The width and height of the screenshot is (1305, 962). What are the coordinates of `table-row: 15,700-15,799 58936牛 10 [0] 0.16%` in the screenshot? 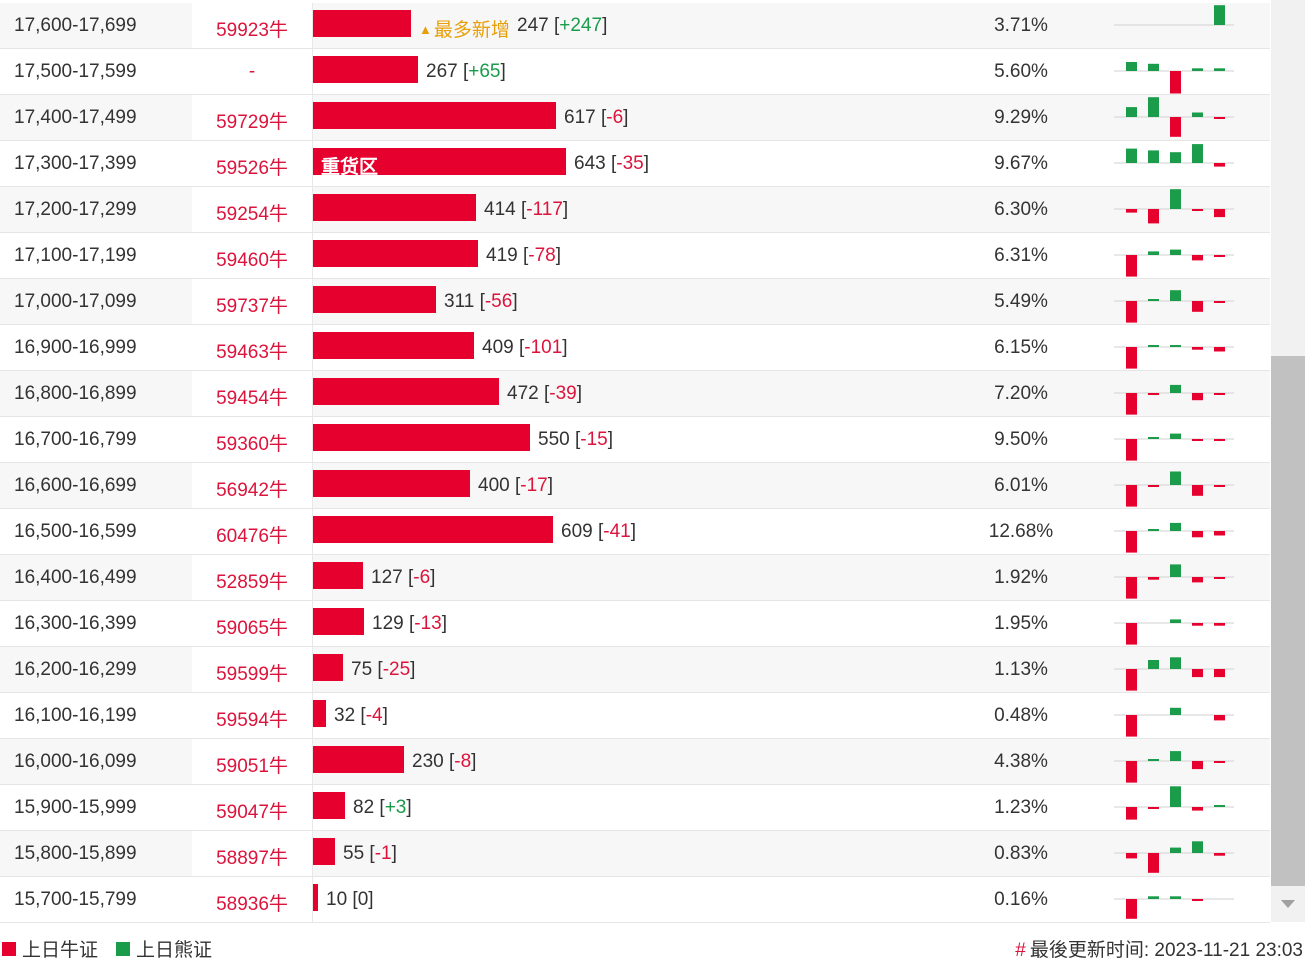 It's located at (635, 900).